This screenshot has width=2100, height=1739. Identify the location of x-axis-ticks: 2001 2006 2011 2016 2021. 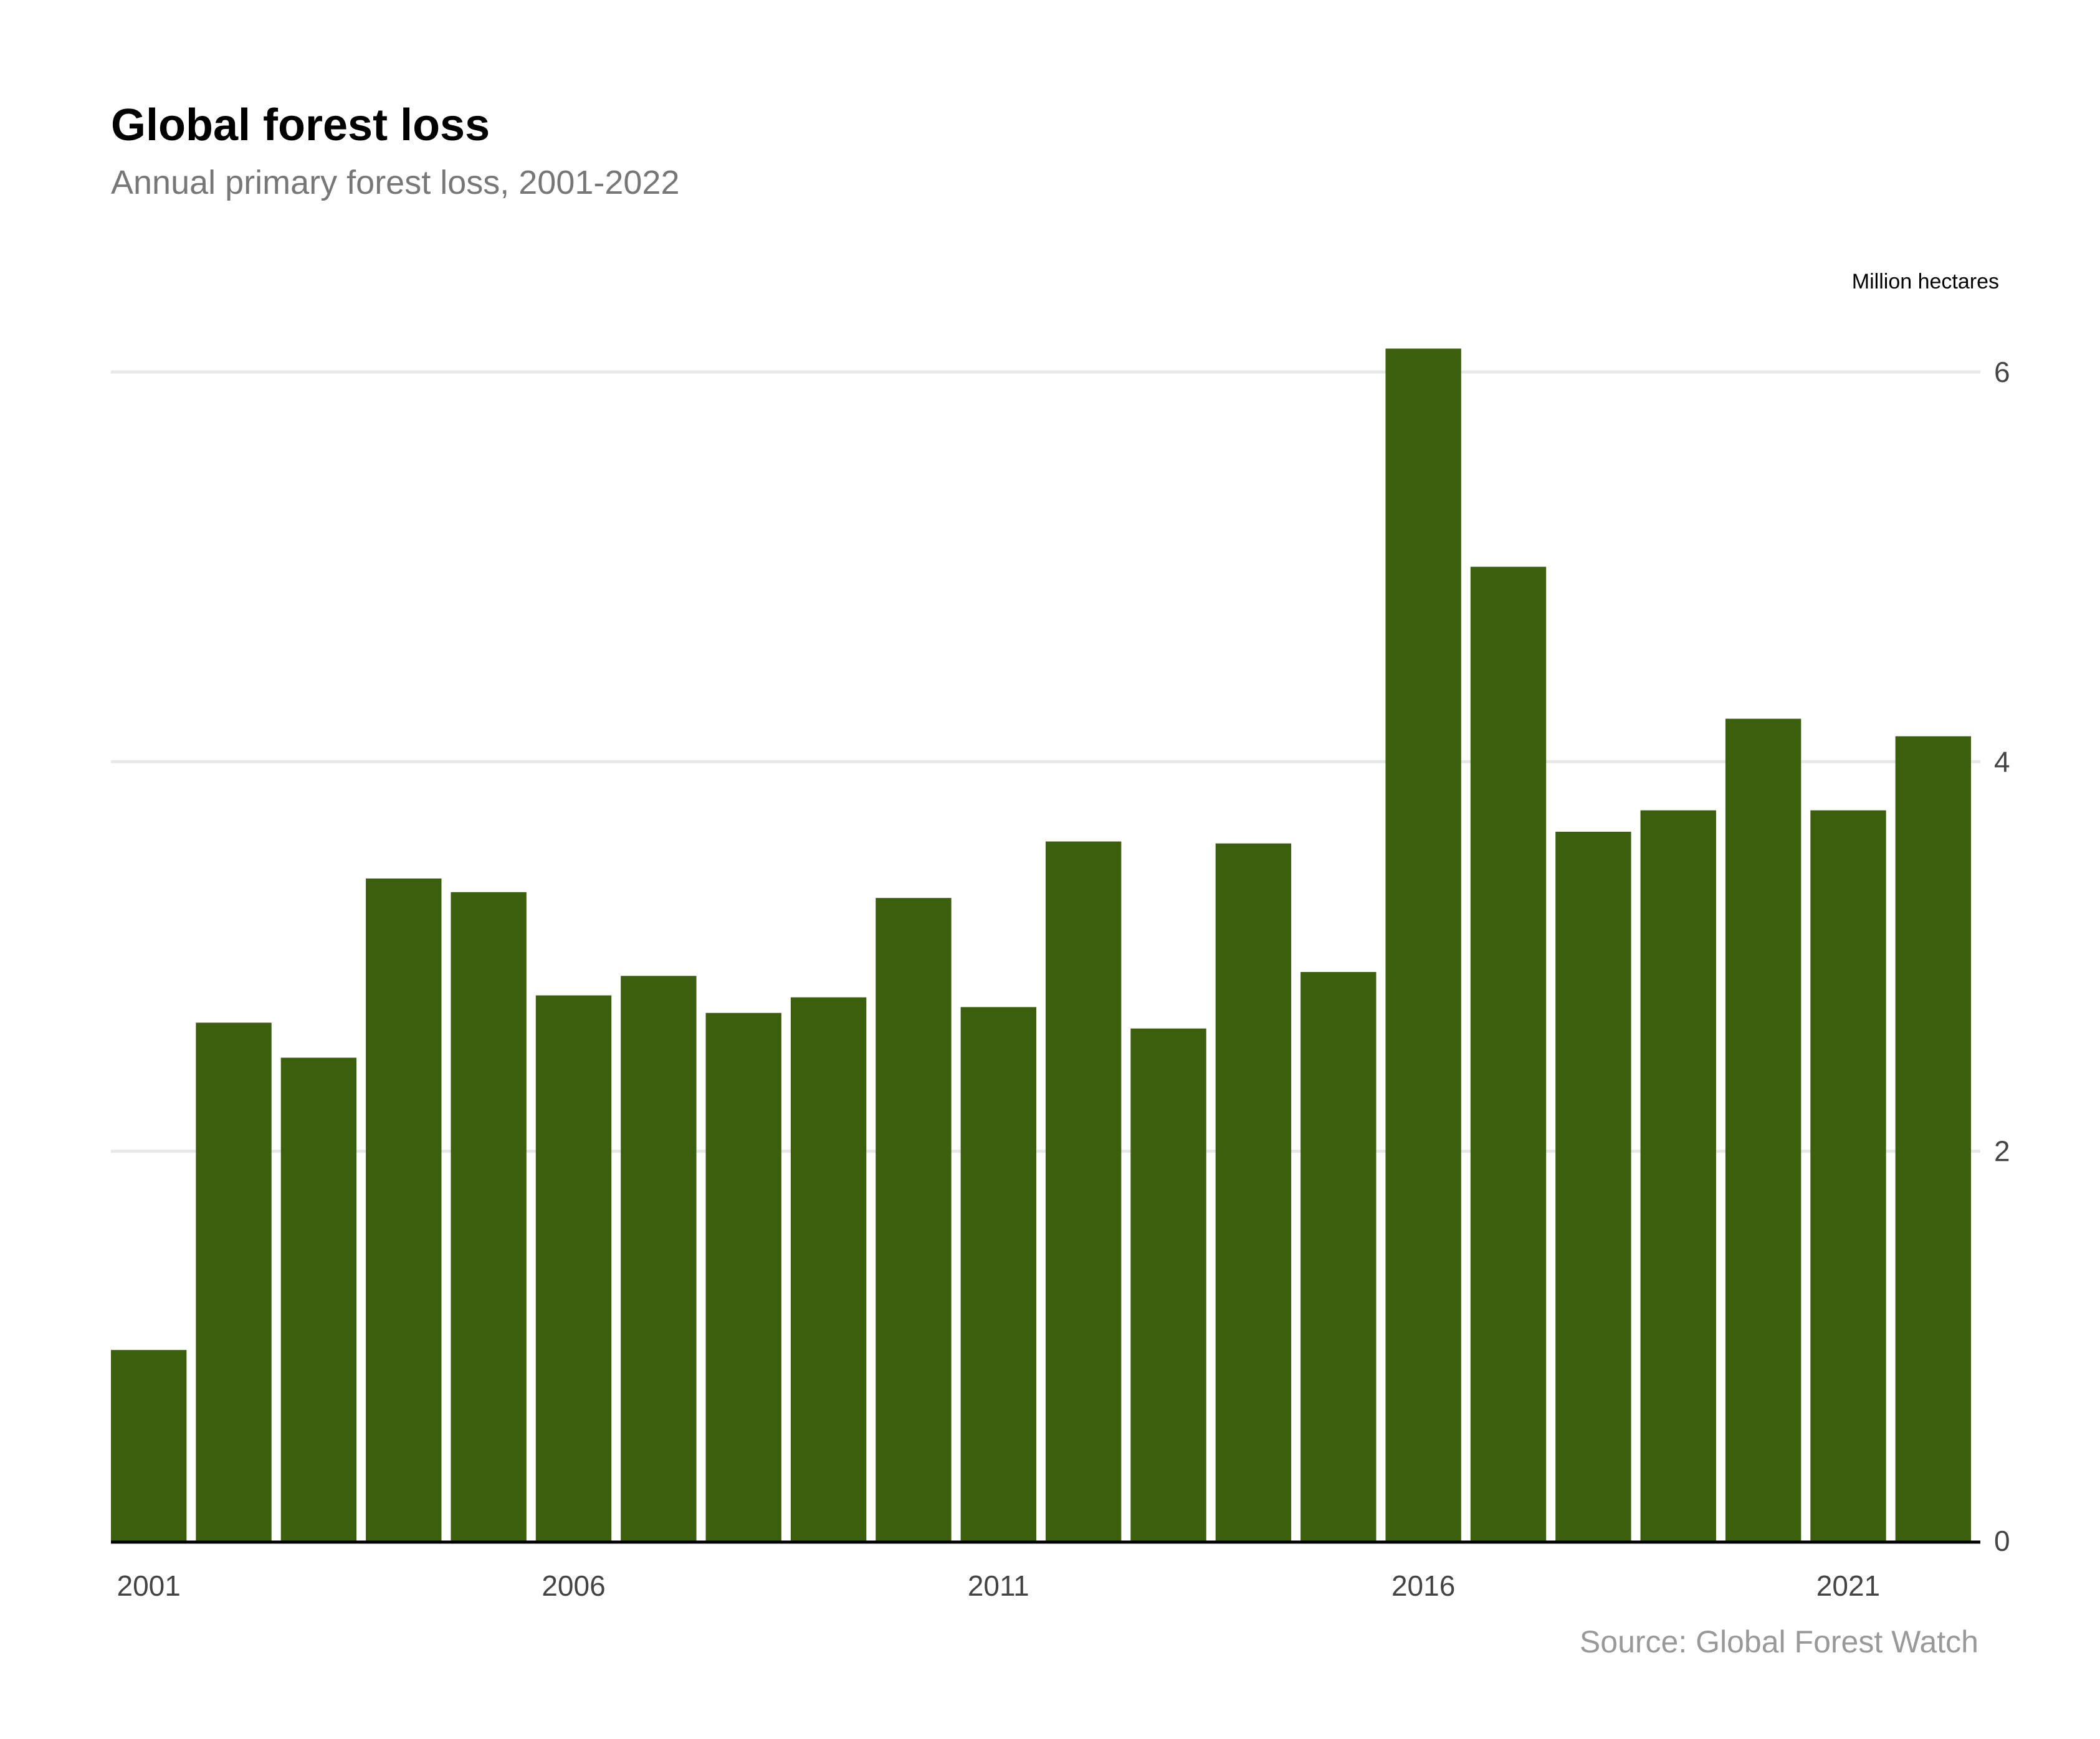
(999, 1586).